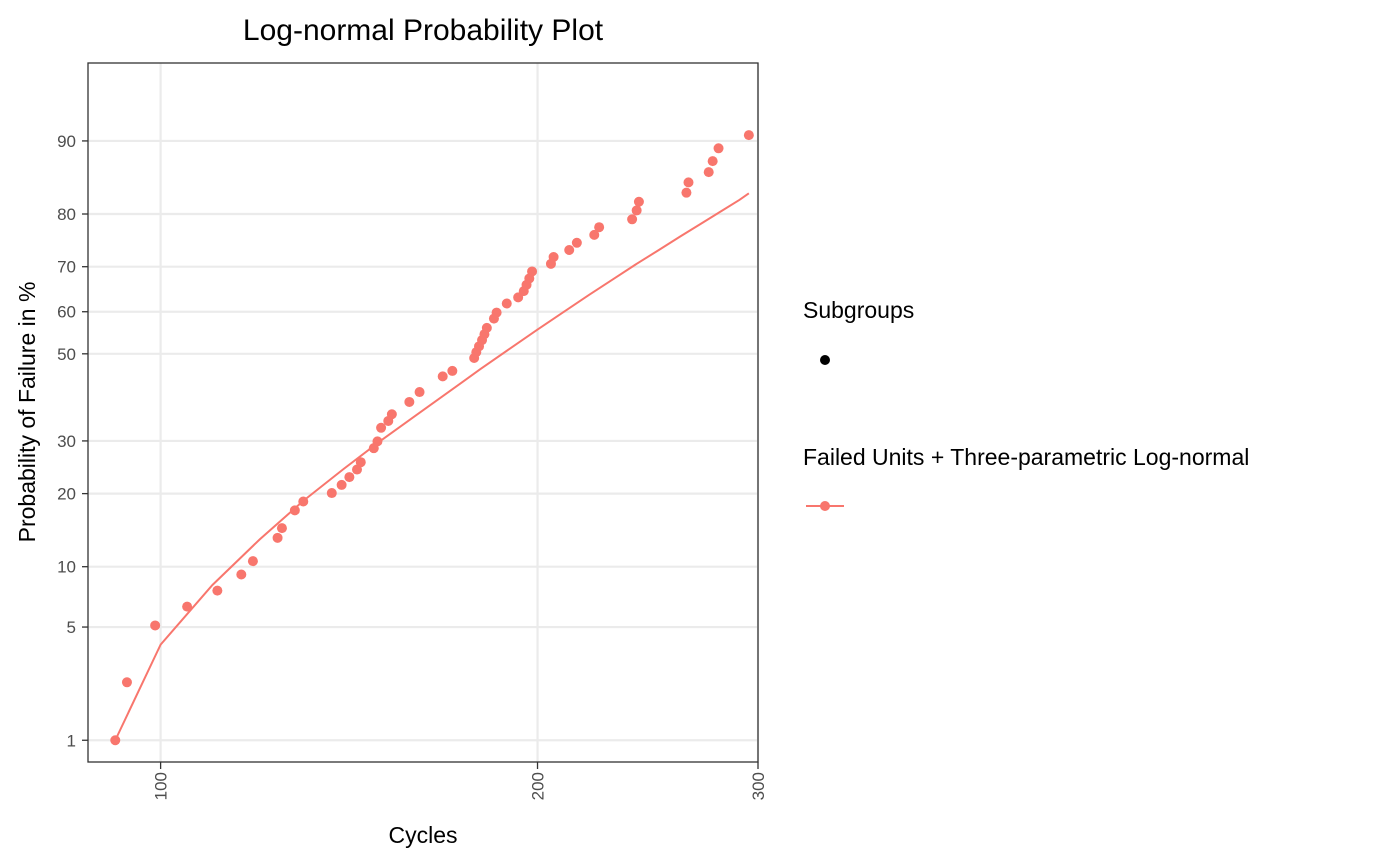 The width and height of the screenshot is (1400, 865). I want to click on y-tick-label-1: 1, so click(71, 740).